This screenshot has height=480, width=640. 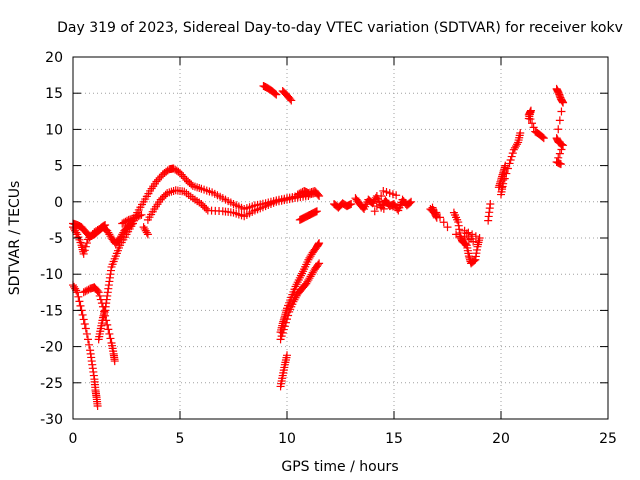 I want to click on series-arc-s, so click(x=466, y=238).